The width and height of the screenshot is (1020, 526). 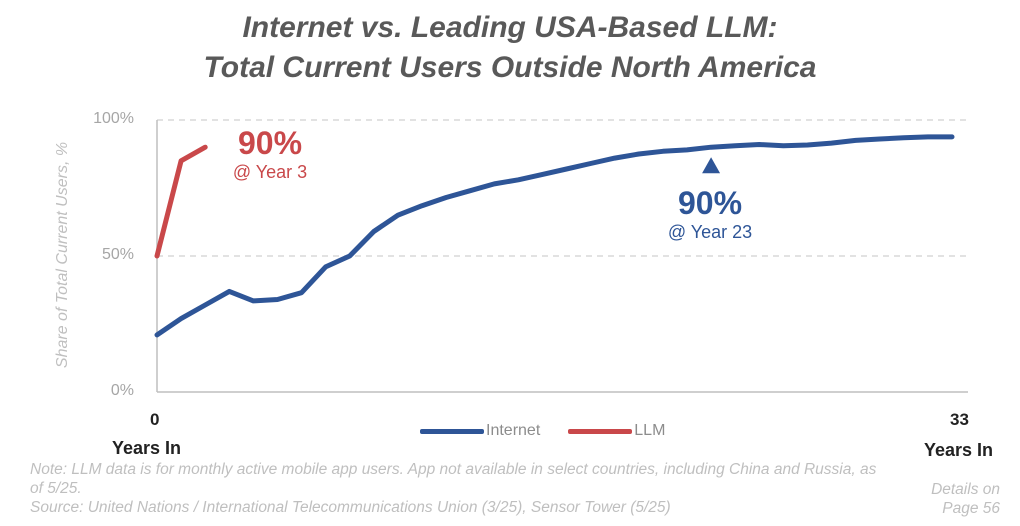 What do you see at coordinates (181, 201) in the screenshot?
I see `series-line-llm` at bounding box center [181, 201].